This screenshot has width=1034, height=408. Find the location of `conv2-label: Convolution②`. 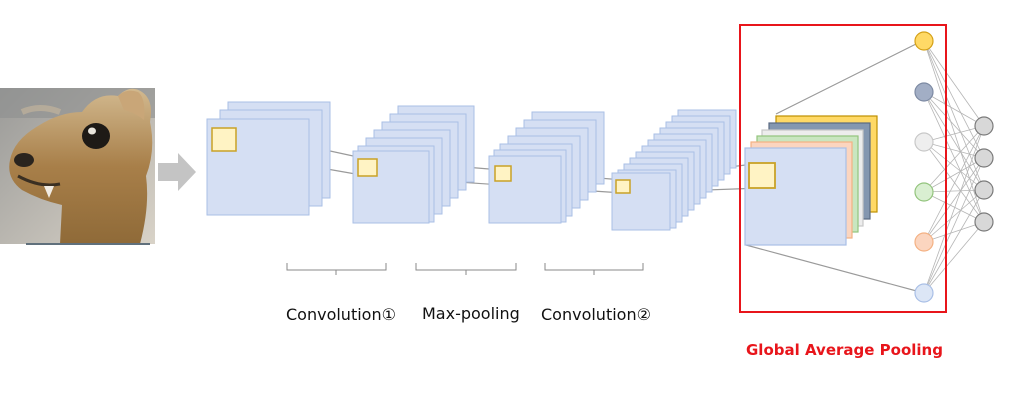

conv2-label: Convolution② is located at coordinates (596, 314).